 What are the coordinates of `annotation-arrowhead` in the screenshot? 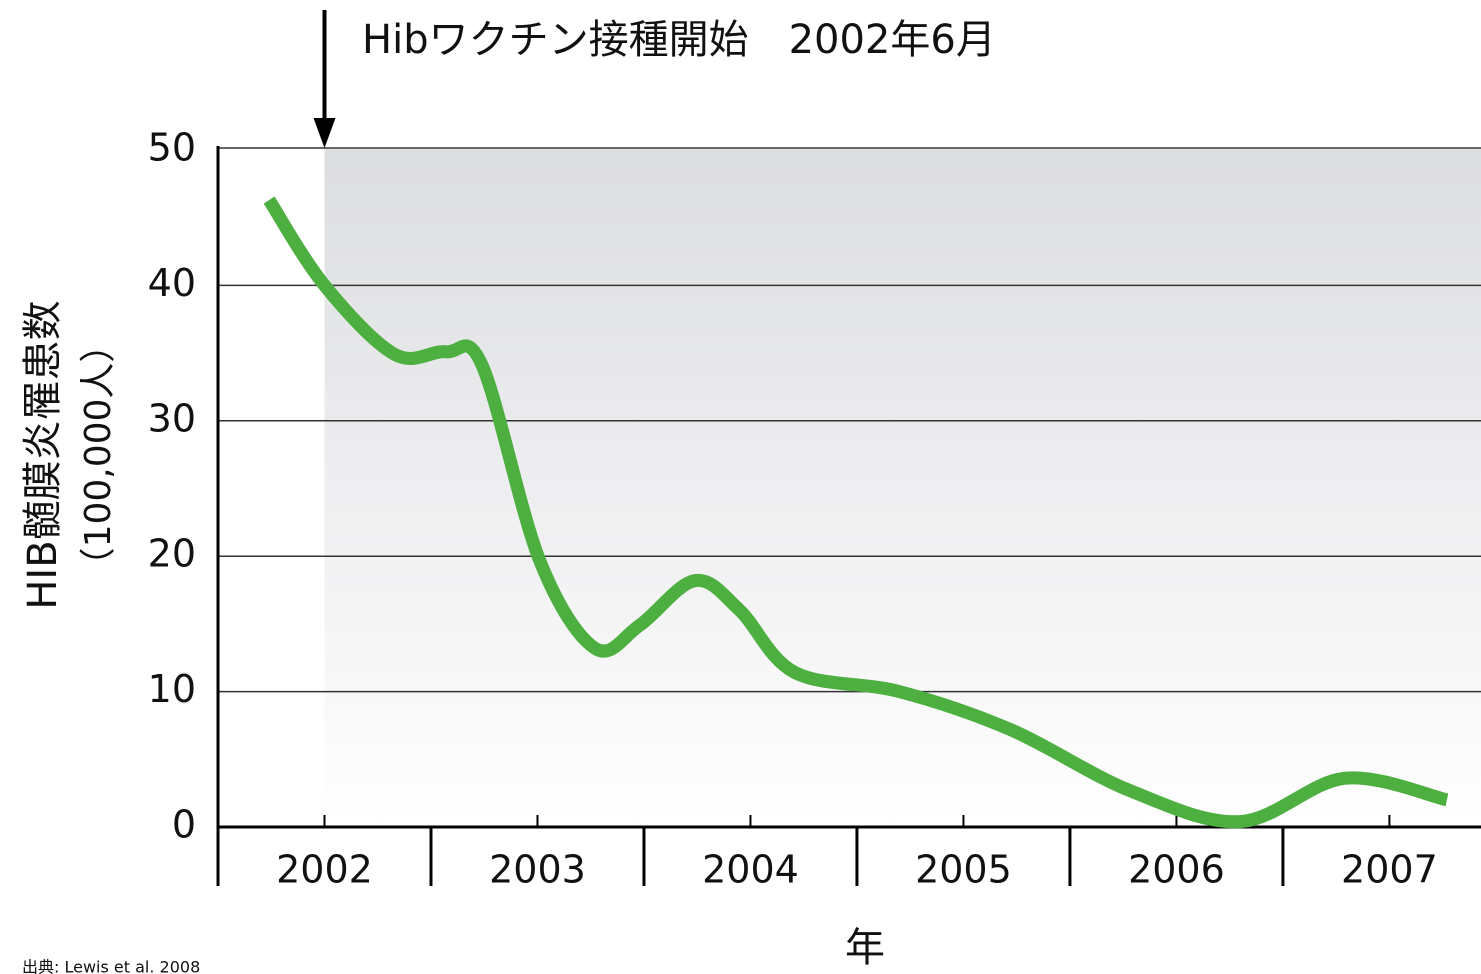 It's located at (324, 133).